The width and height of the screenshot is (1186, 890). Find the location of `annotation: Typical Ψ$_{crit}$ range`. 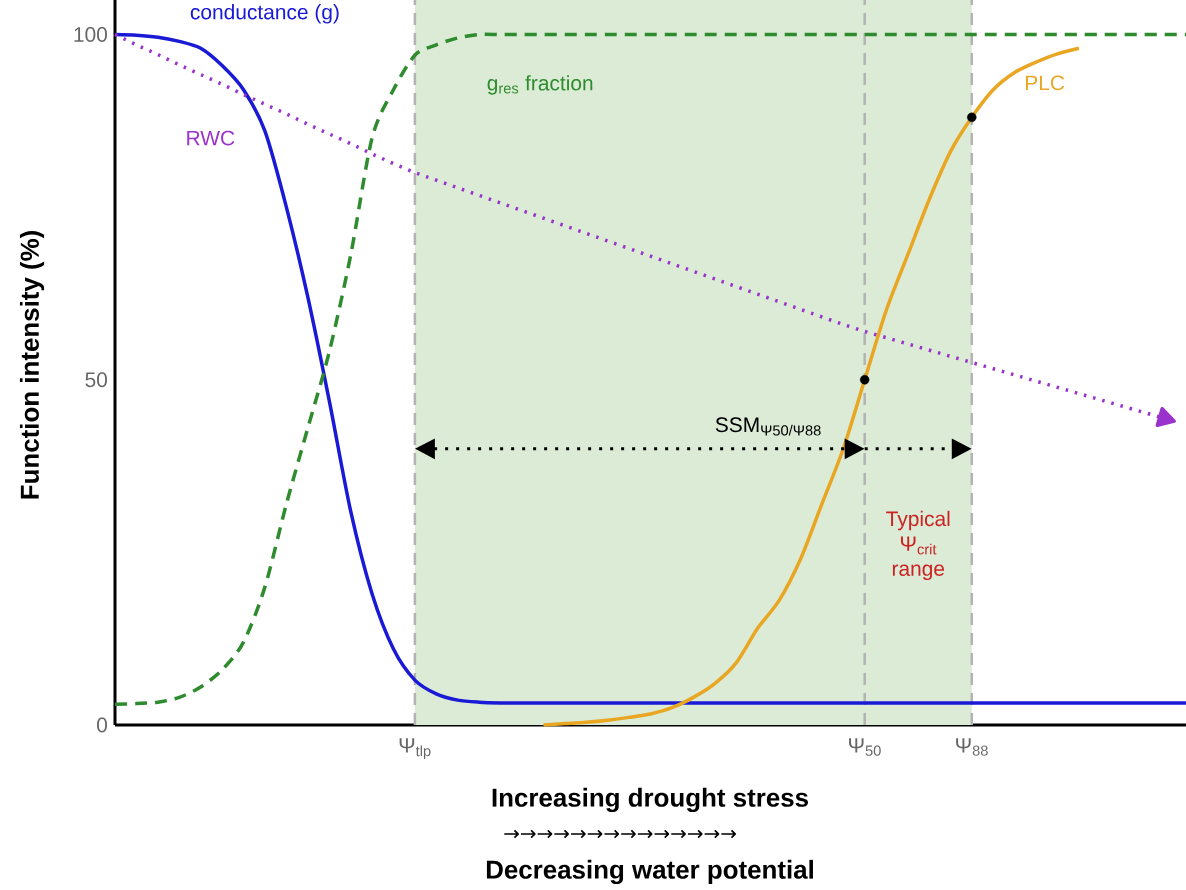

annotation: Typical Ψ$_{crit}$ range is located at coordinates (918, 545).